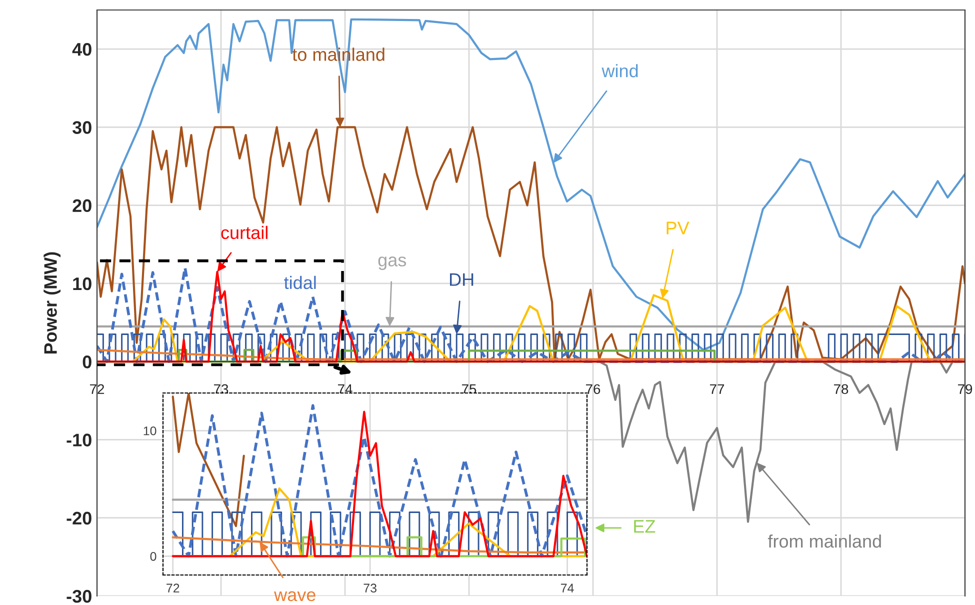 The height and width of the screenshot is (605, 975). I want to click on x-tick-label: 78, so click(841, 389).